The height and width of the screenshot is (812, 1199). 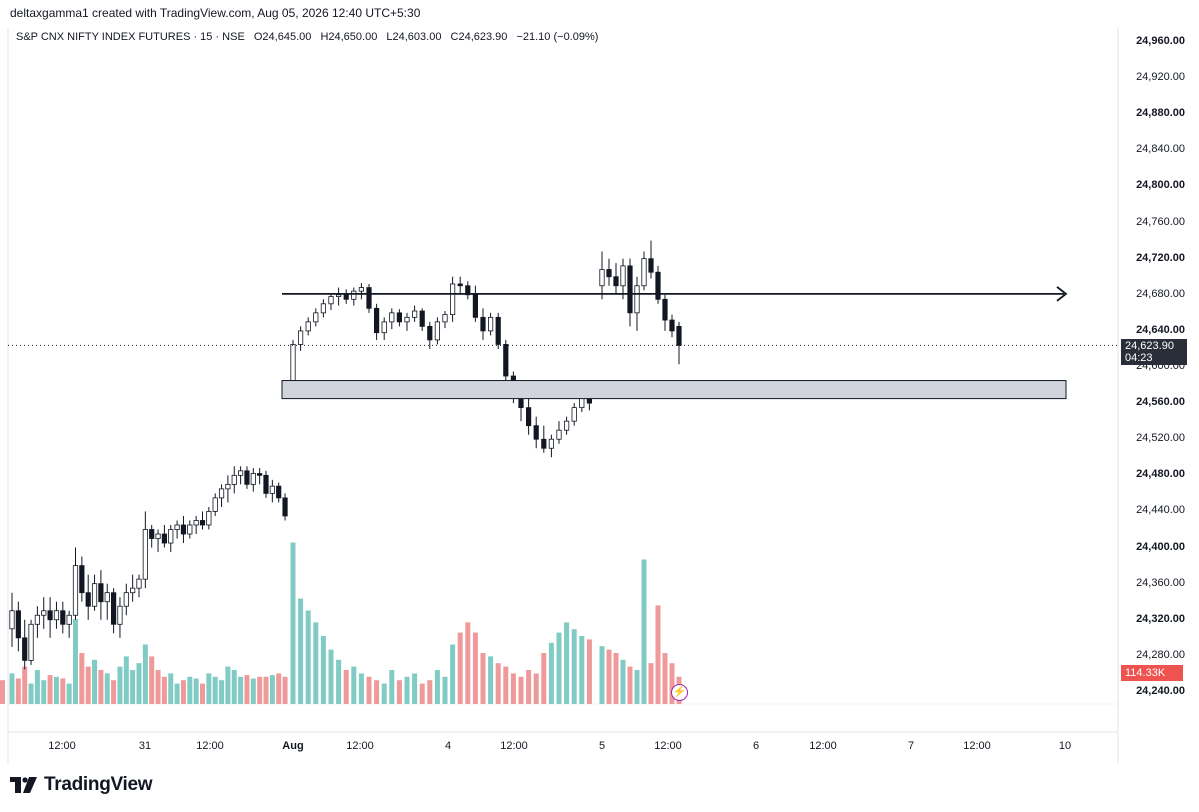 I want to click on time-label: 12:00, so click(x=62, y=746).